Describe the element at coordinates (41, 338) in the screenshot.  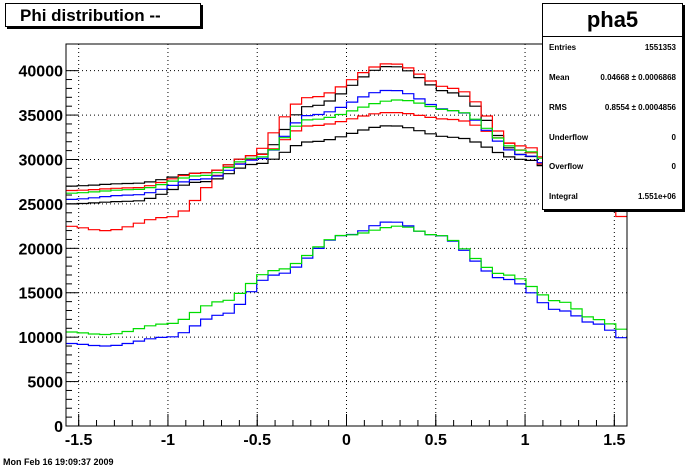
I see `y-tick-label: 10000` at that location.